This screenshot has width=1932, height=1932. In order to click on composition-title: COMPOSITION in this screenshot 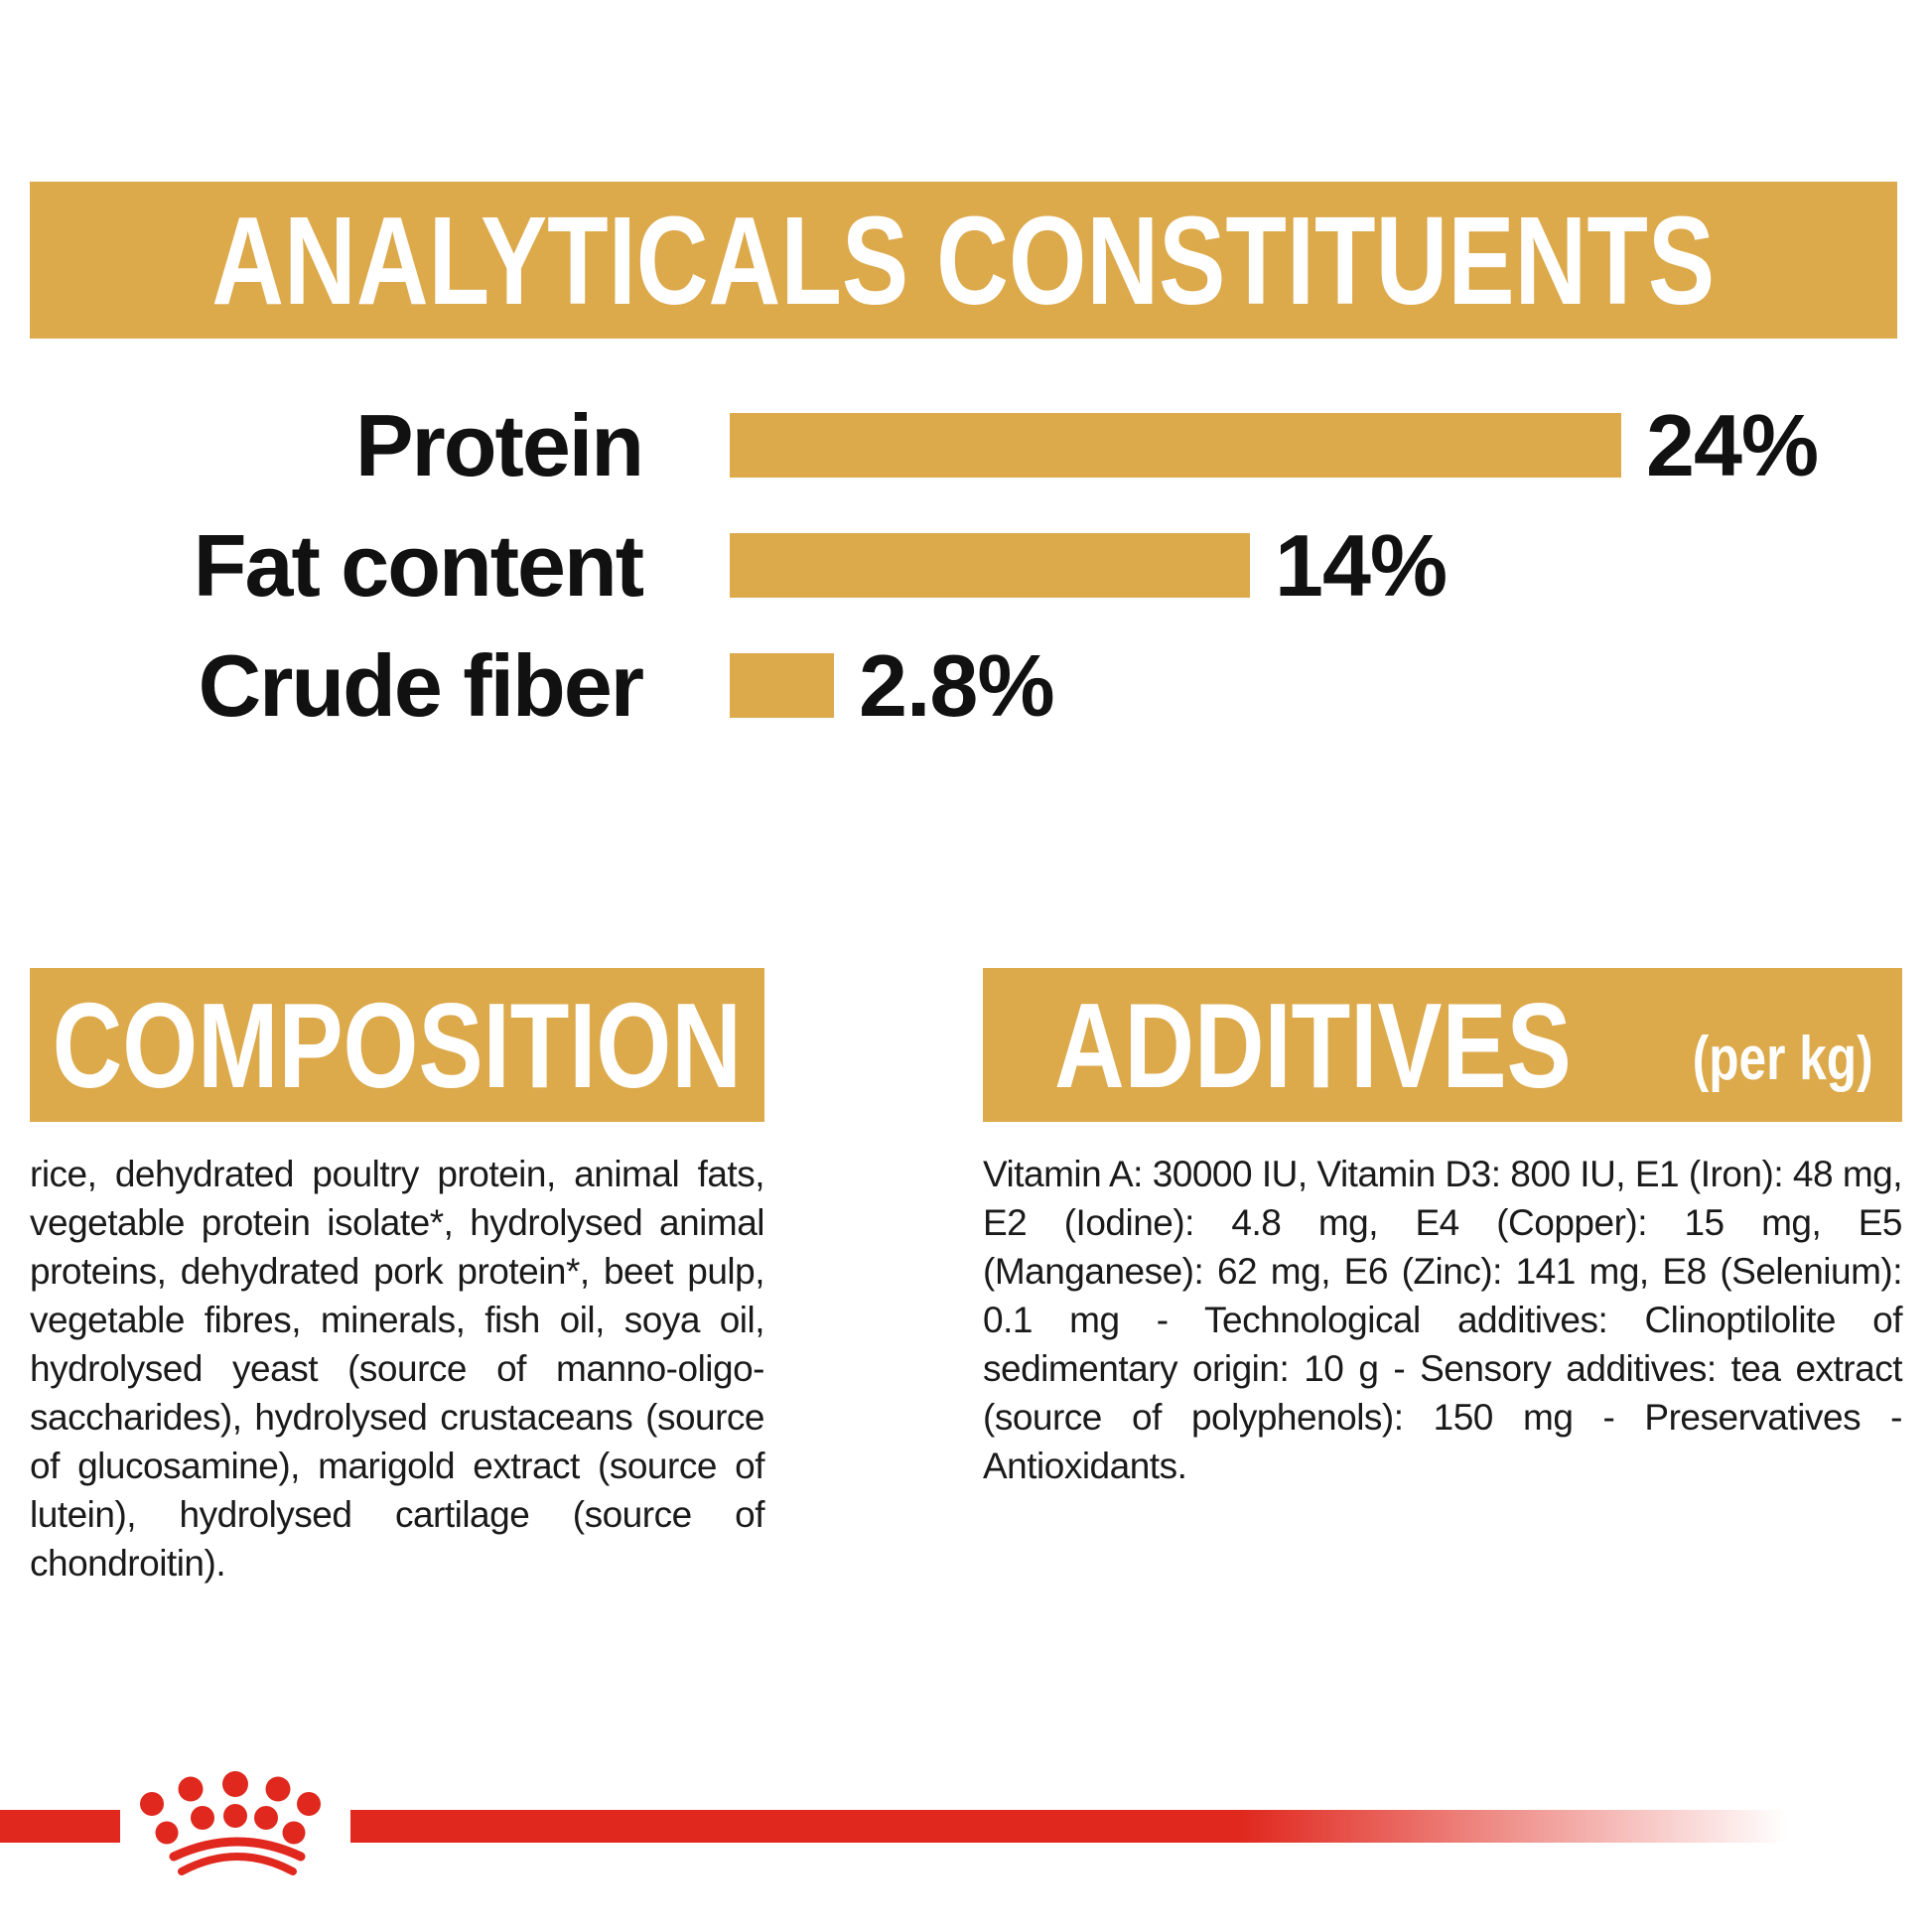, I will do `click(397, 1045)`.